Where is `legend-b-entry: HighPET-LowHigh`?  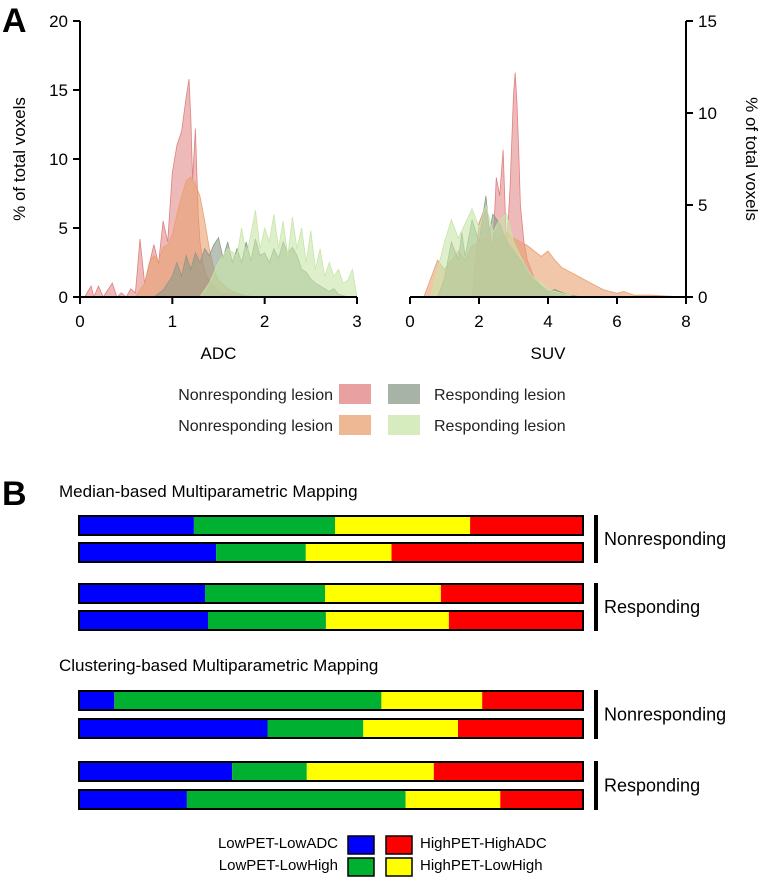 legend-b-entry: HighPET-LowHigh is located at coordinates (464, 867).